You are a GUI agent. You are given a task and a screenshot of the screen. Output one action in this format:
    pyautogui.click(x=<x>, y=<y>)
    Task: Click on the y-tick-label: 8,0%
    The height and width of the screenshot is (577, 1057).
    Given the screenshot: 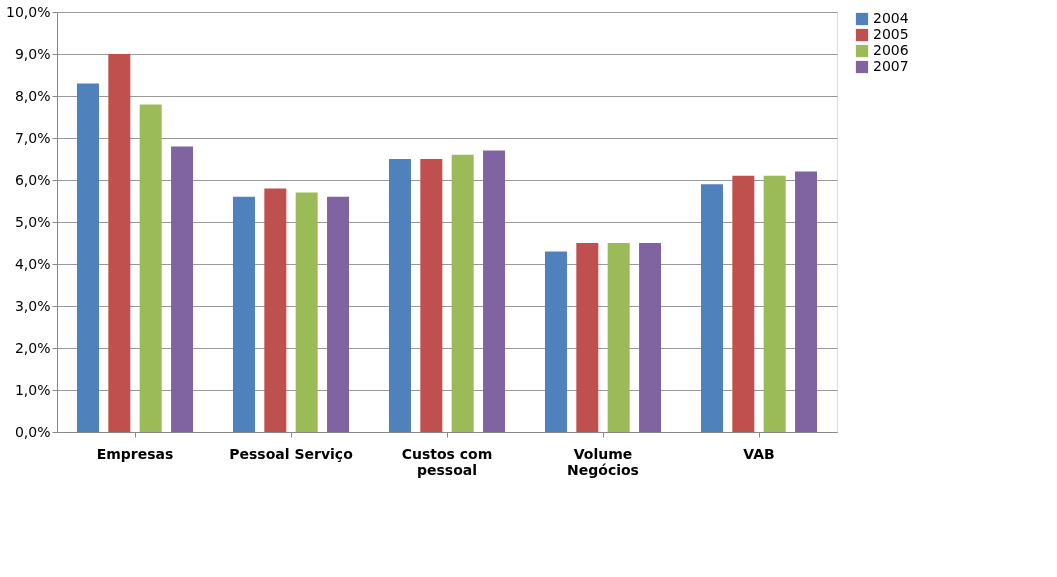 What is the action you would take?
    pyautogui.click(x=32, y=95)
    